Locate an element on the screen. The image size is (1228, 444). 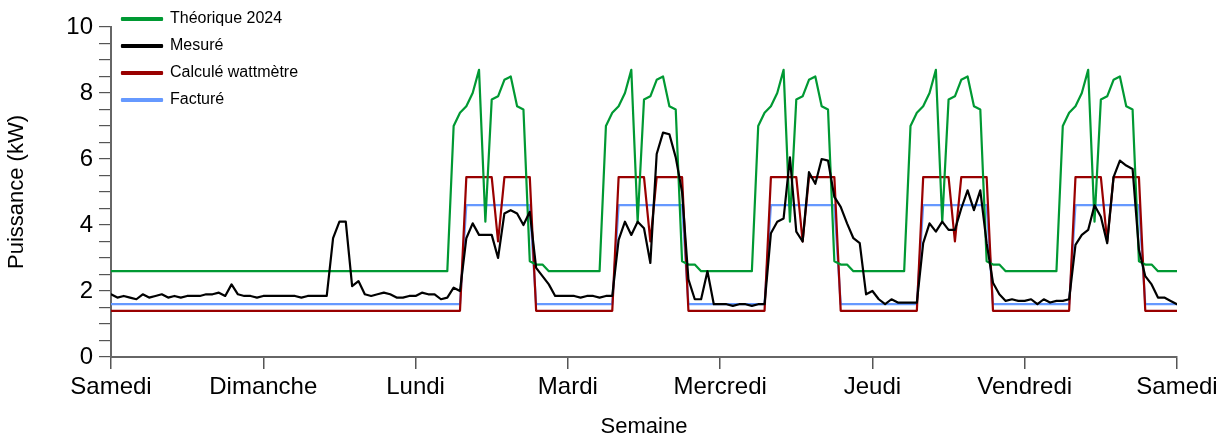
y-tick-label: 8 is located at coordinates (86, 91).